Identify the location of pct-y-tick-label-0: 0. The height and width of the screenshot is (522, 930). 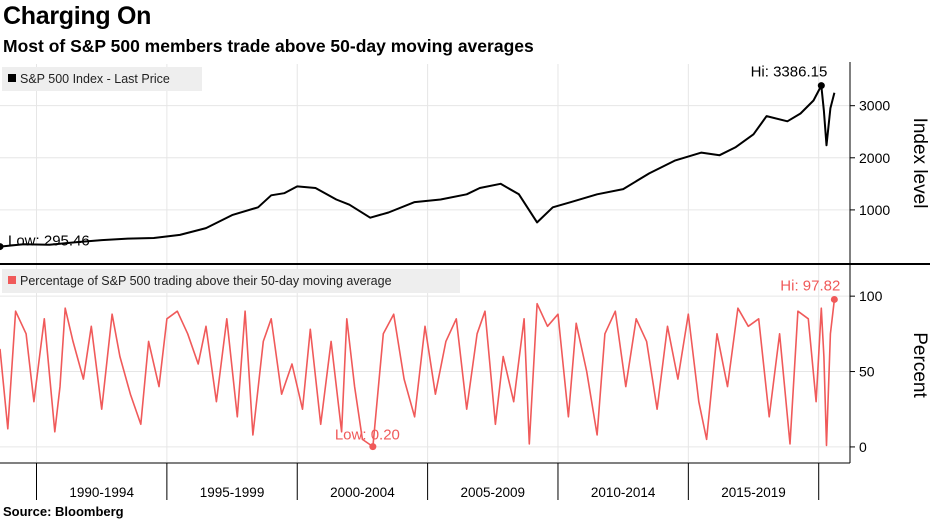
(863, 447).